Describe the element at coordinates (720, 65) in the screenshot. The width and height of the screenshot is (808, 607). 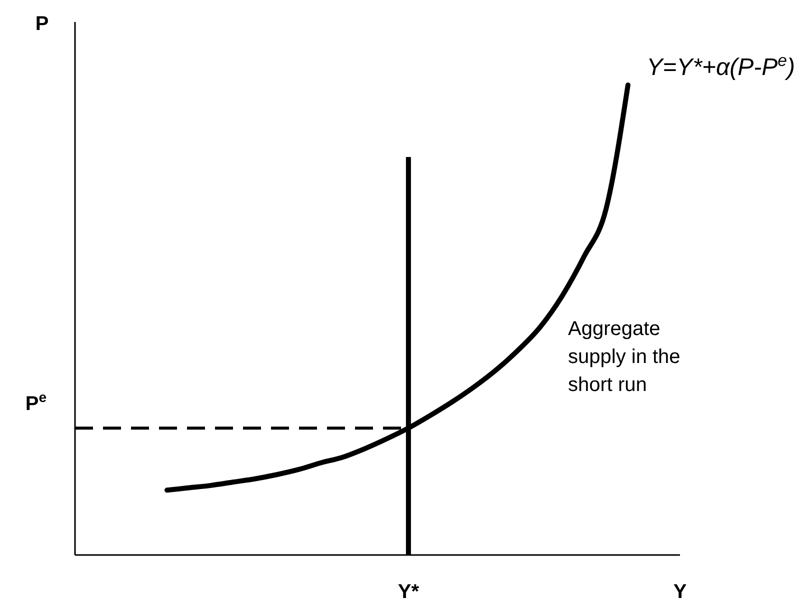
I see `text: Y=Y*+α(P-P$^{e}$)` at that location.